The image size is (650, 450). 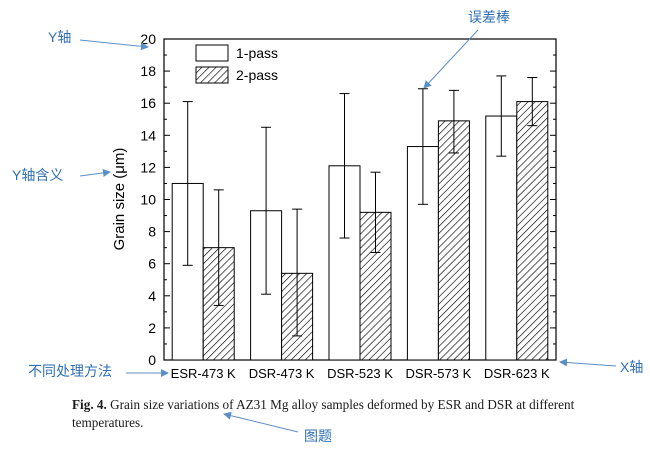 I want to click on caption-label: Fig. 4., so click(x=89, y=404).